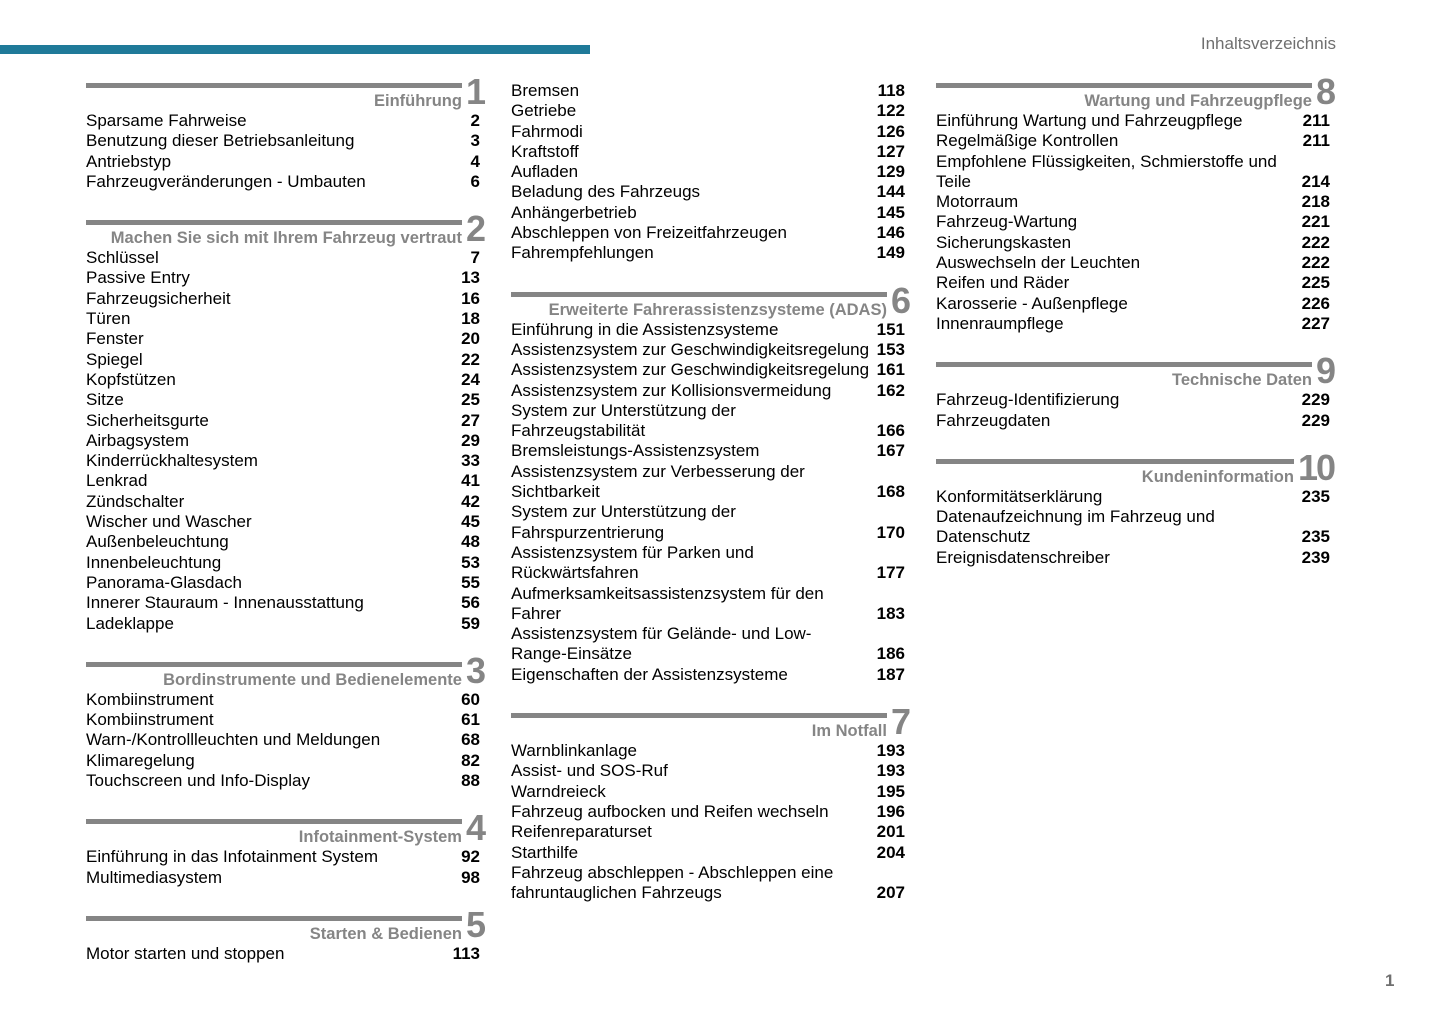 Image resolution: width=1445 pixels, height=1018 pixels. Describe the element at coordinates (266, 761) in the screenshot. I see `entry-title: Klimaregelung` at that location.